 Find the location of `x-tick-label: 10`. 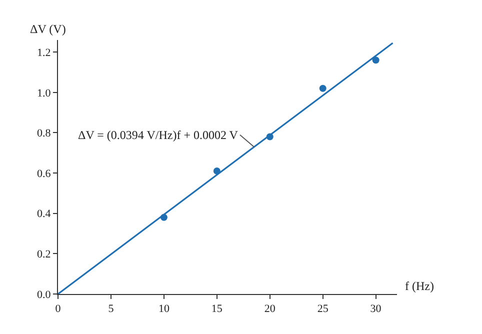

x-tick-label: 10 is located at coordinates (164, 309).